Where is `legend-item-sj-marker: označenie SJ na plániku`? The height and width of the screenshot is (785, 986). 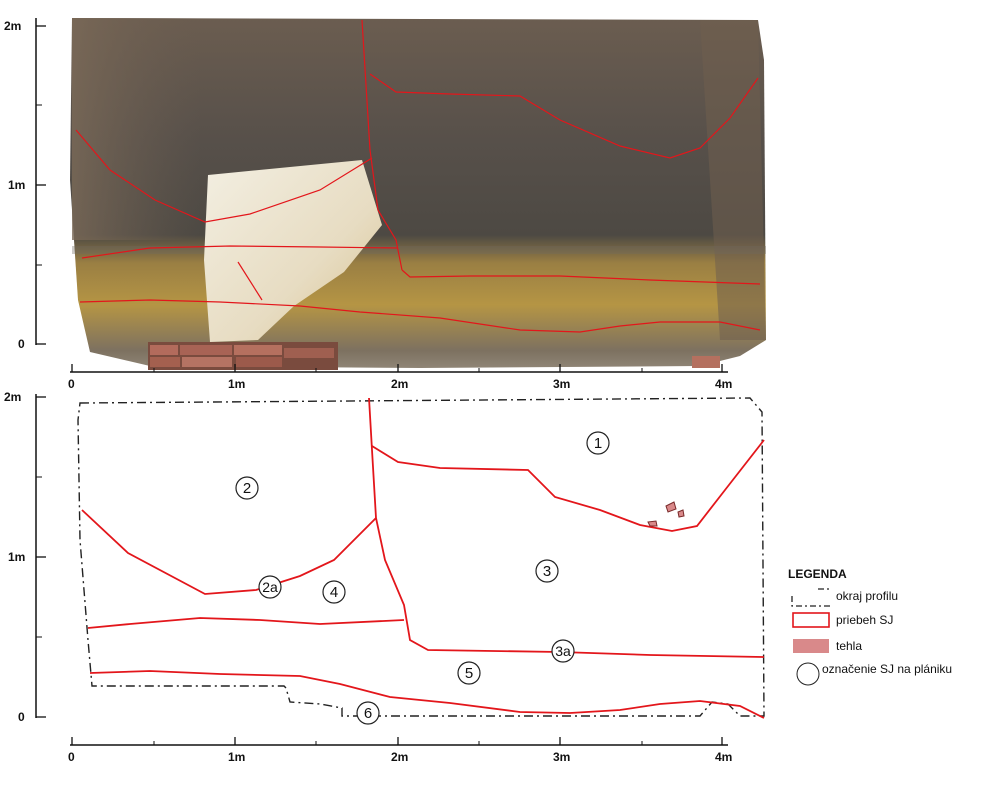 legend-item-sj-marker: označenie SJ na plániku is located at coordinates (874, 674).